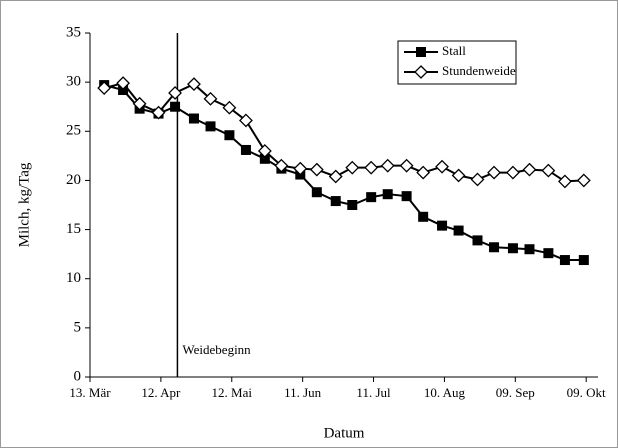 This screenshot has height=448, width=618. What do you see at coordinates (73, 131) in the screenshot?
I see `y-tick-label: 25` at bounding box center [73, 131].